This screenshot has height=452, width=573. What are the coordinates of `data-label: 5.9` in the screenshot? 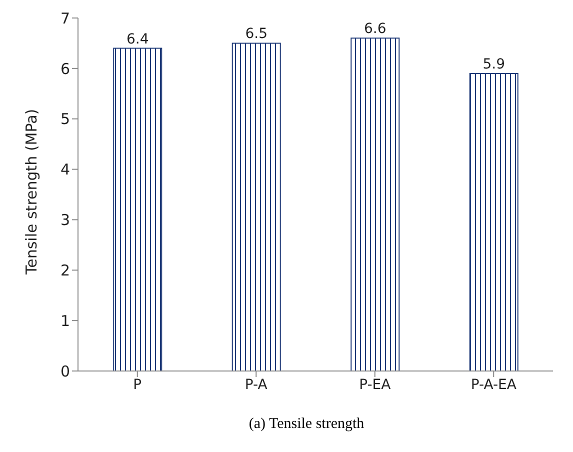 It's located at (494, 64).